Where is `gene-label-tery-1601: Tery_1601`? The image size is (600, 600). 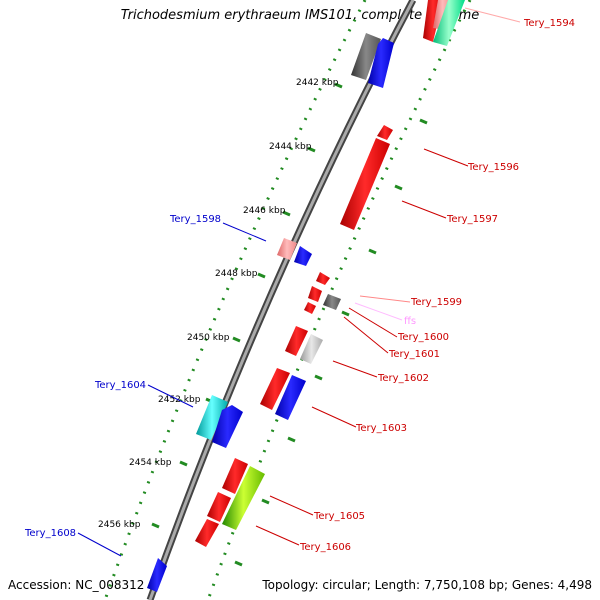 gene-label-tery-1601: Tery_1601 is located at coordinates (414, 354).